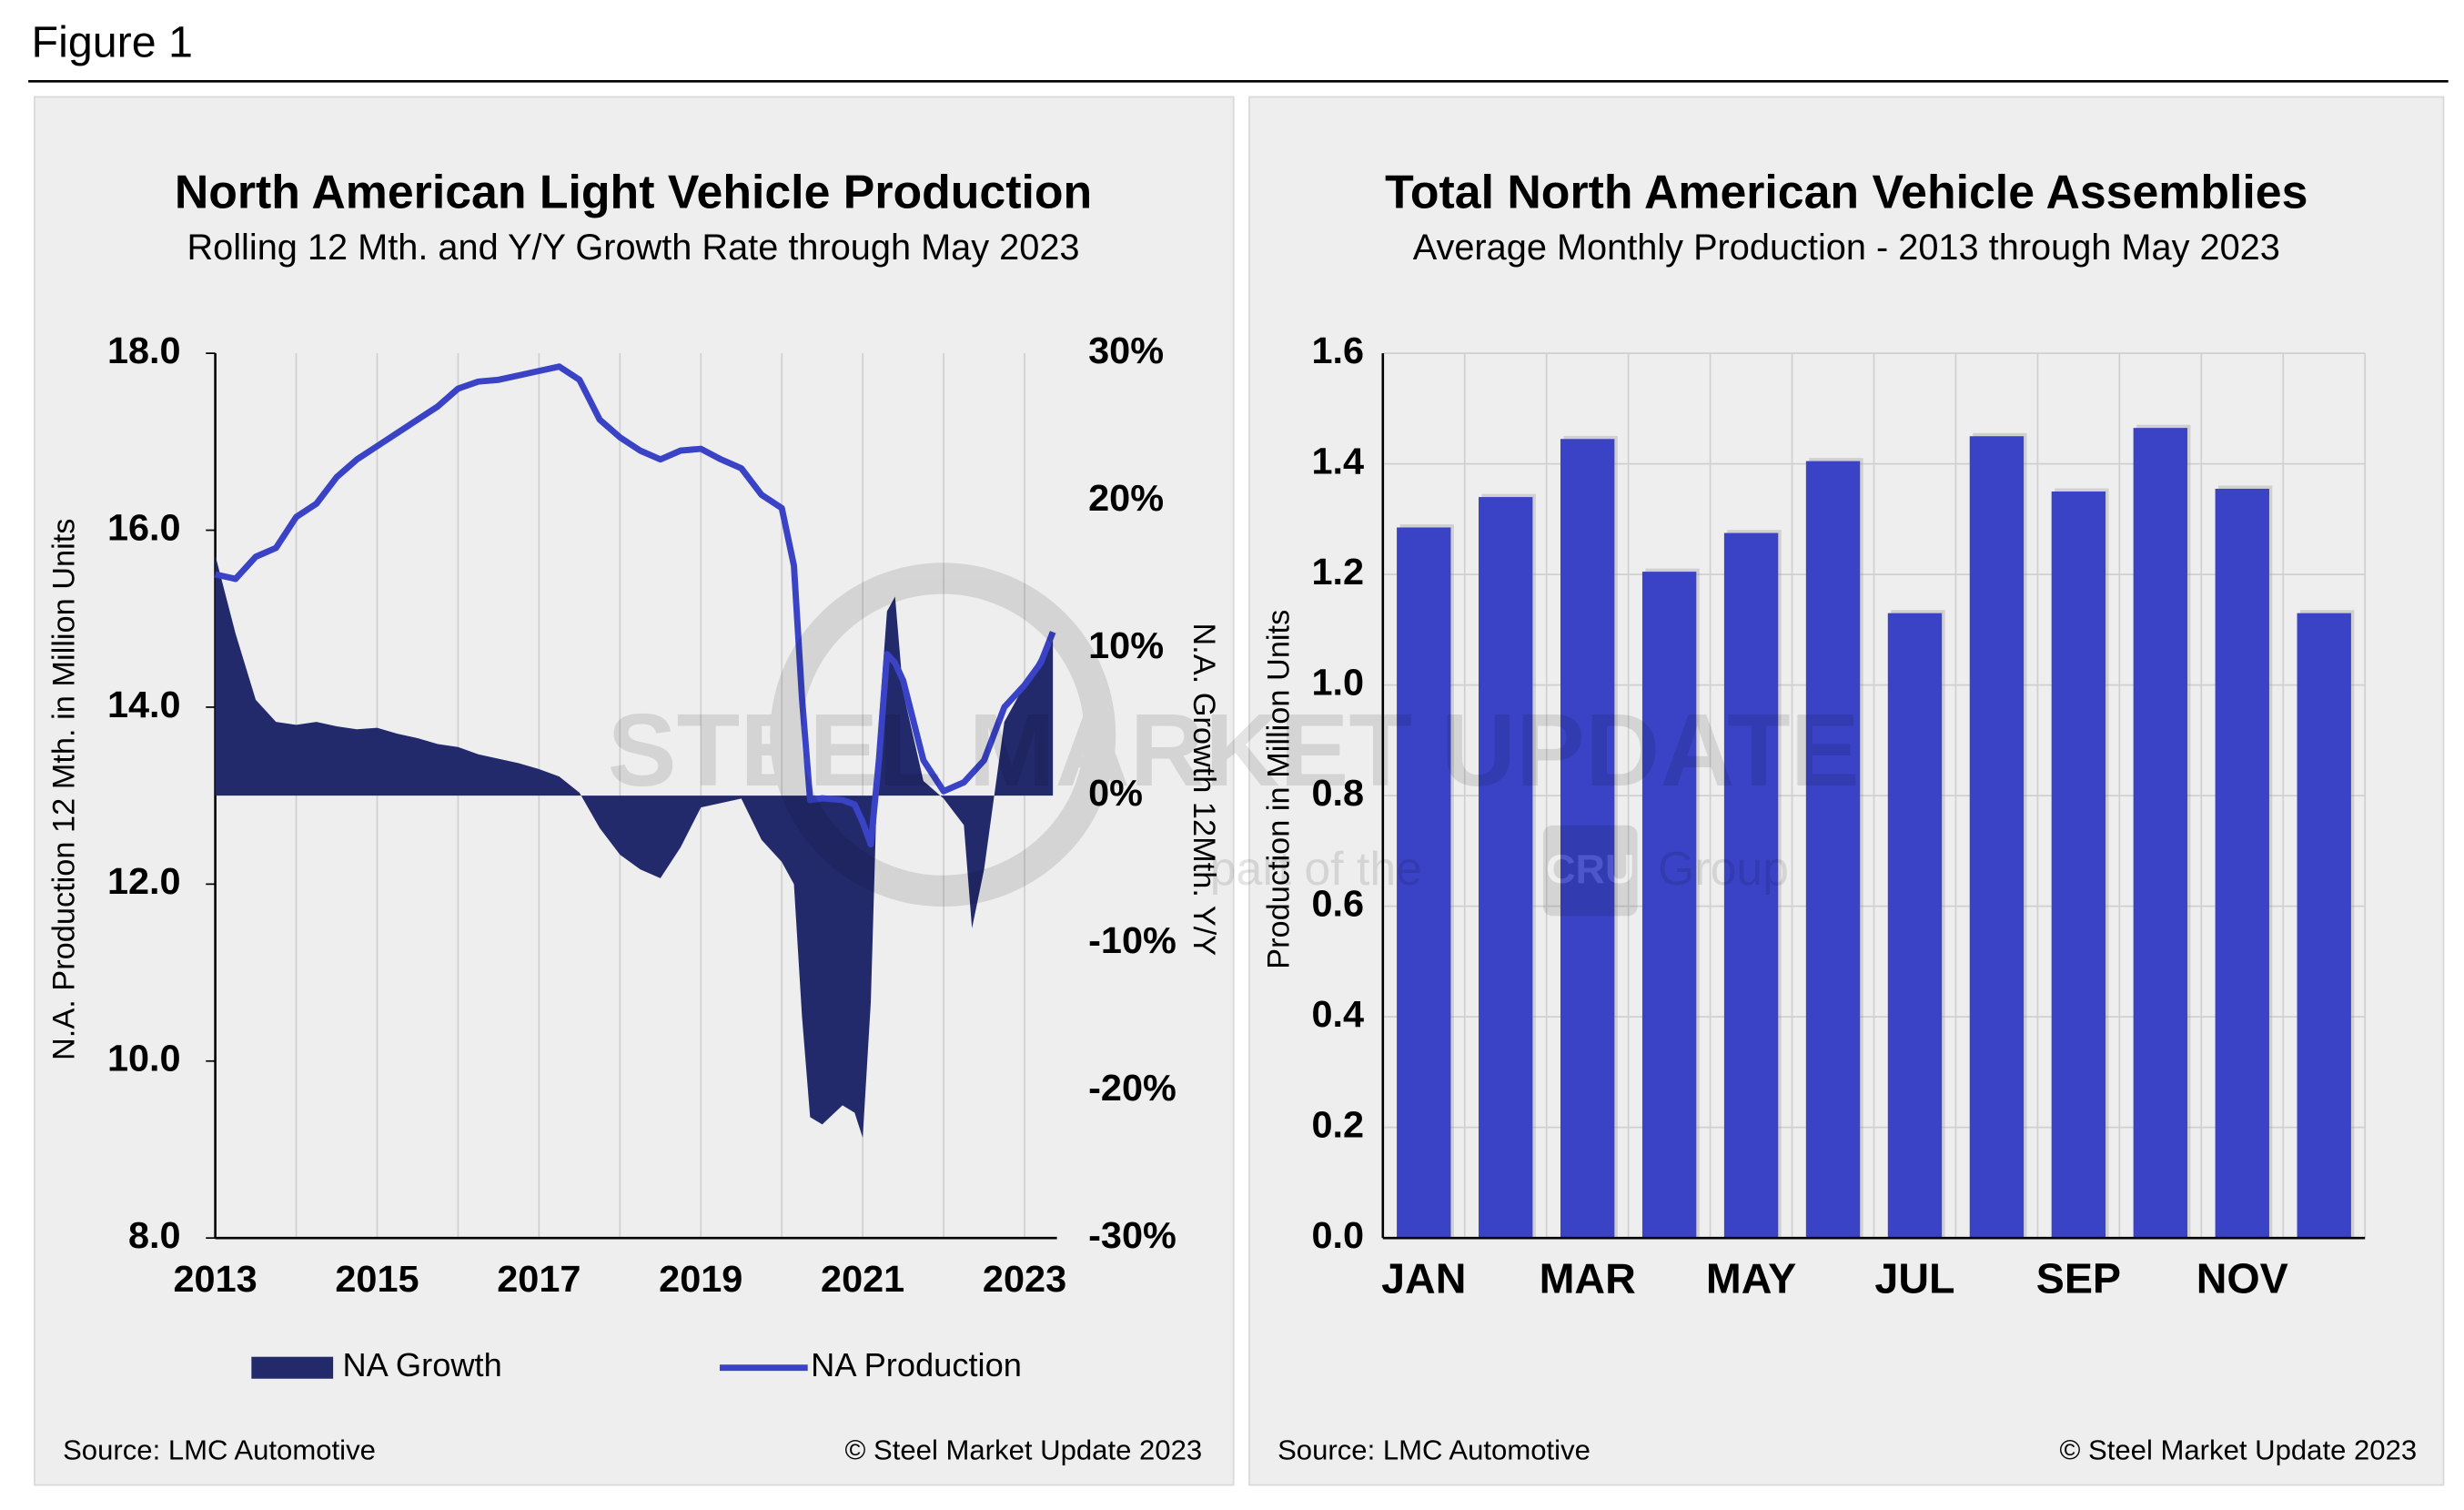 Image resolution: width=2464 pixels, height=1510 pixels. I want to click on y-tick-label: 16.0, so click(144, 528).